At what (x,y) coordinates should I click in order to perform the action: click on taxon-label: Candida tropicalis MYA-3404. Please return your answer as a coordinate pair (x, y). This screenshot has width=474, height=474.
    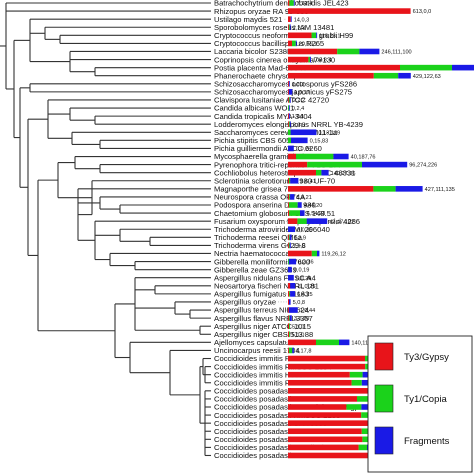
    Looking at the image, I should click on (263, 116).